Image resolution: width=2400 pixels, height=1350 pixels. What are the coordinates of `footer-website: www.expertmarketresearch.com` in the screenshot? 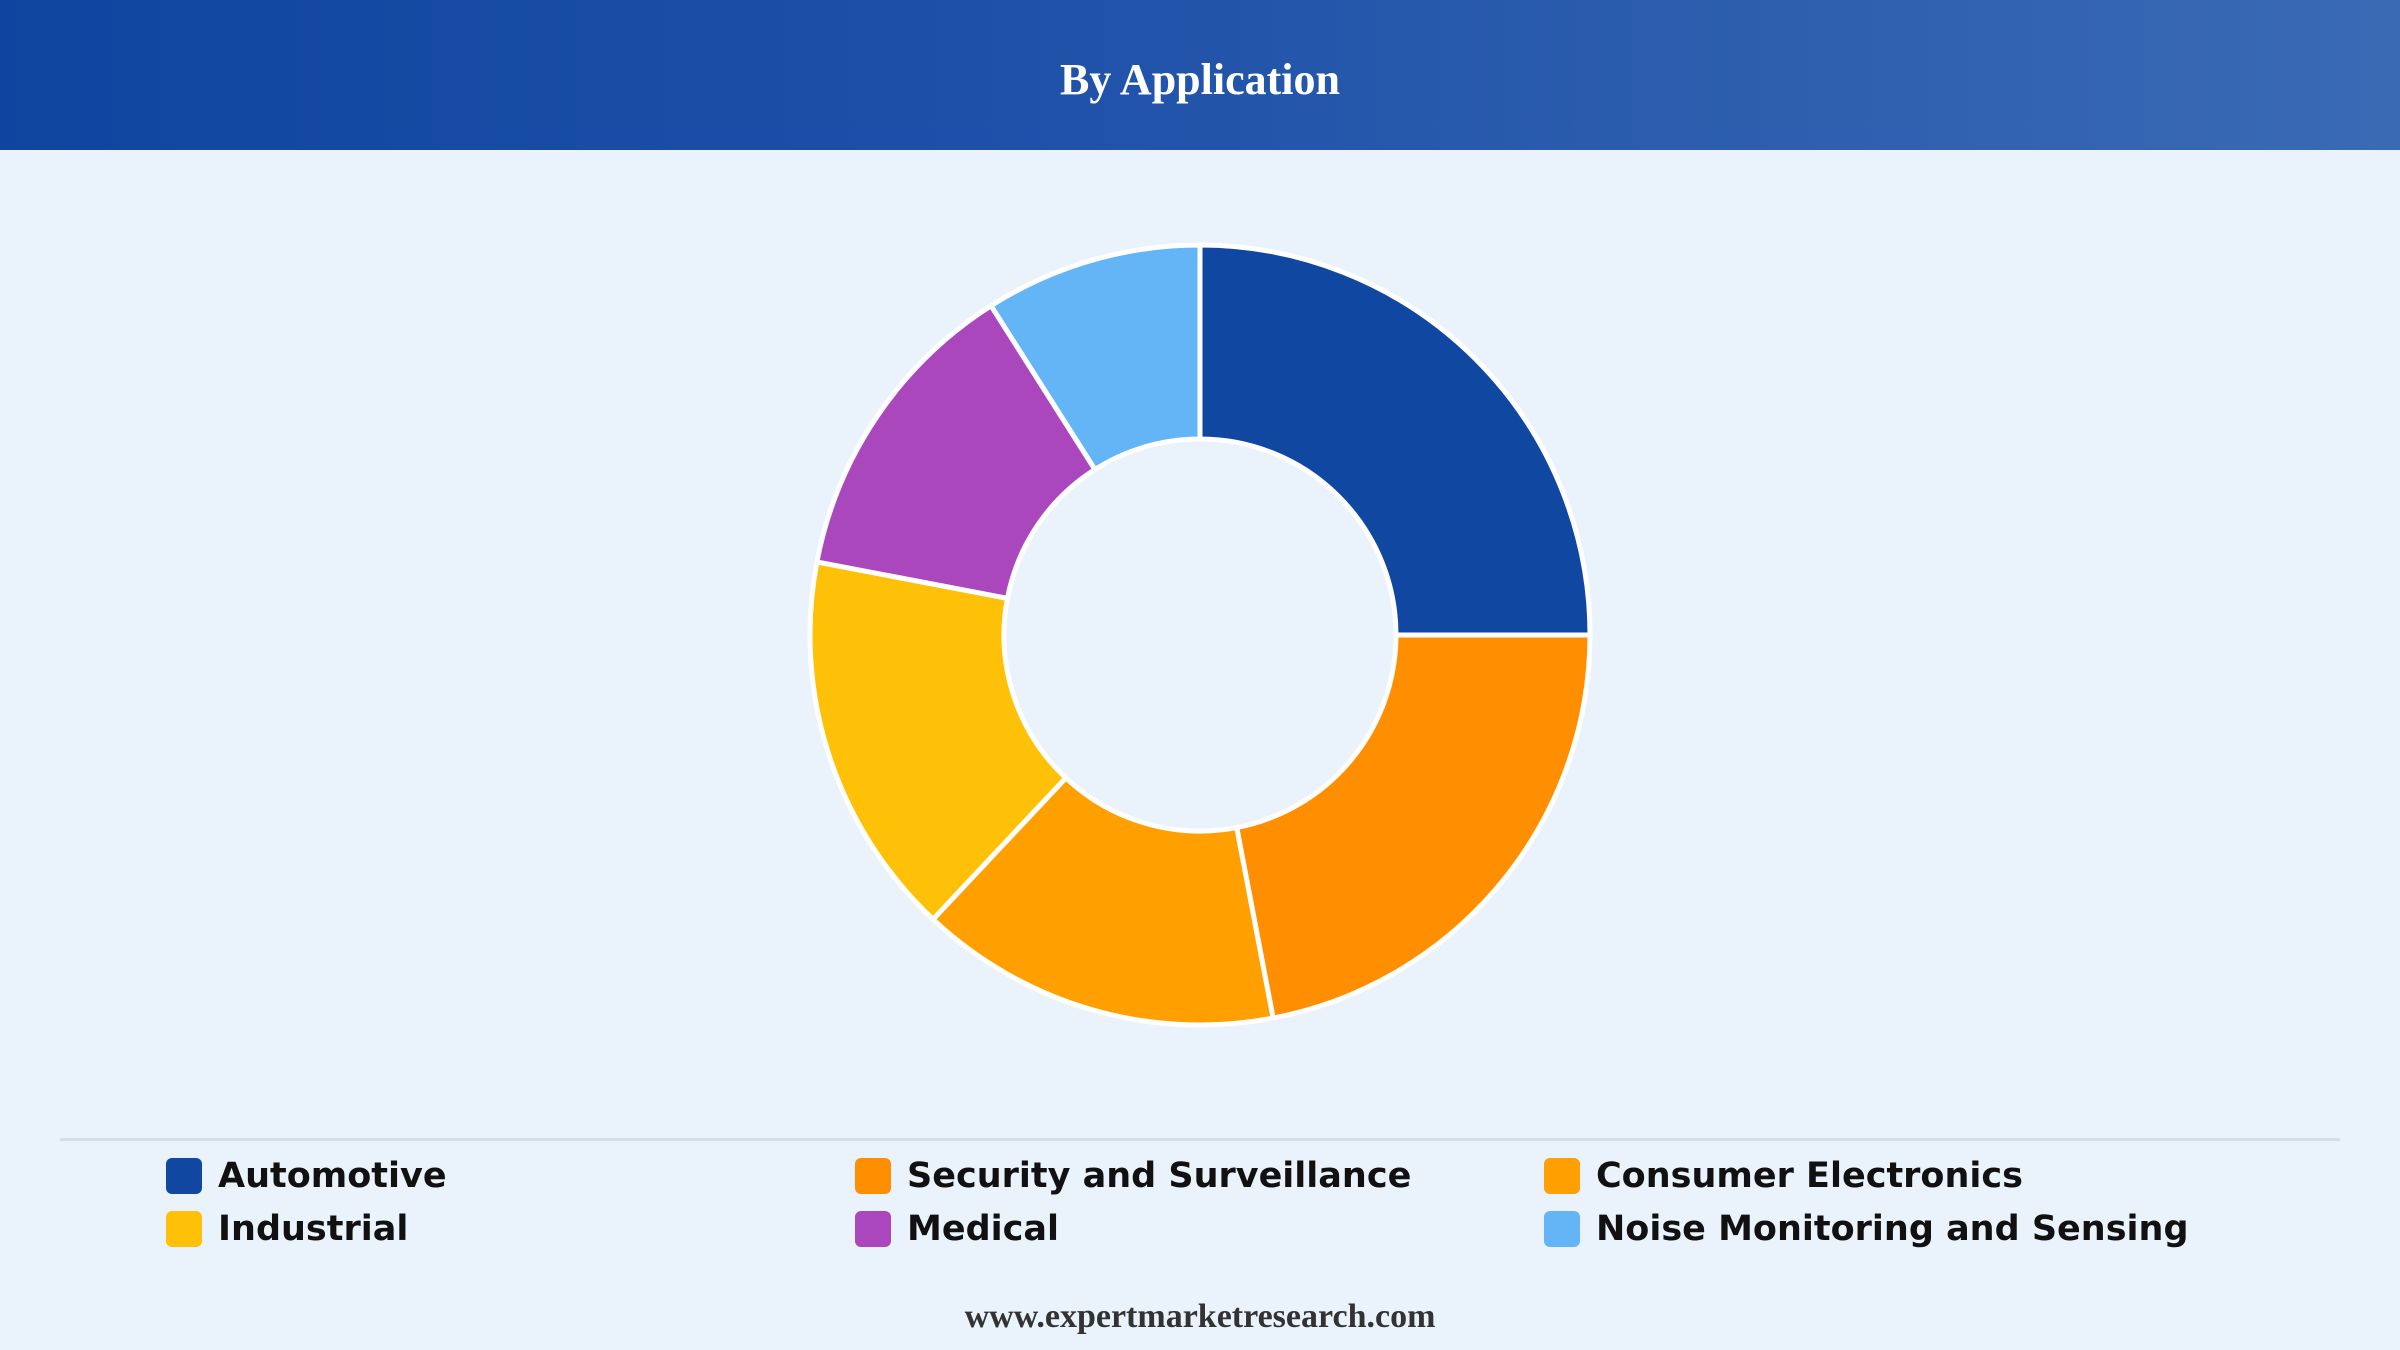 It's located at (1200, 1316).